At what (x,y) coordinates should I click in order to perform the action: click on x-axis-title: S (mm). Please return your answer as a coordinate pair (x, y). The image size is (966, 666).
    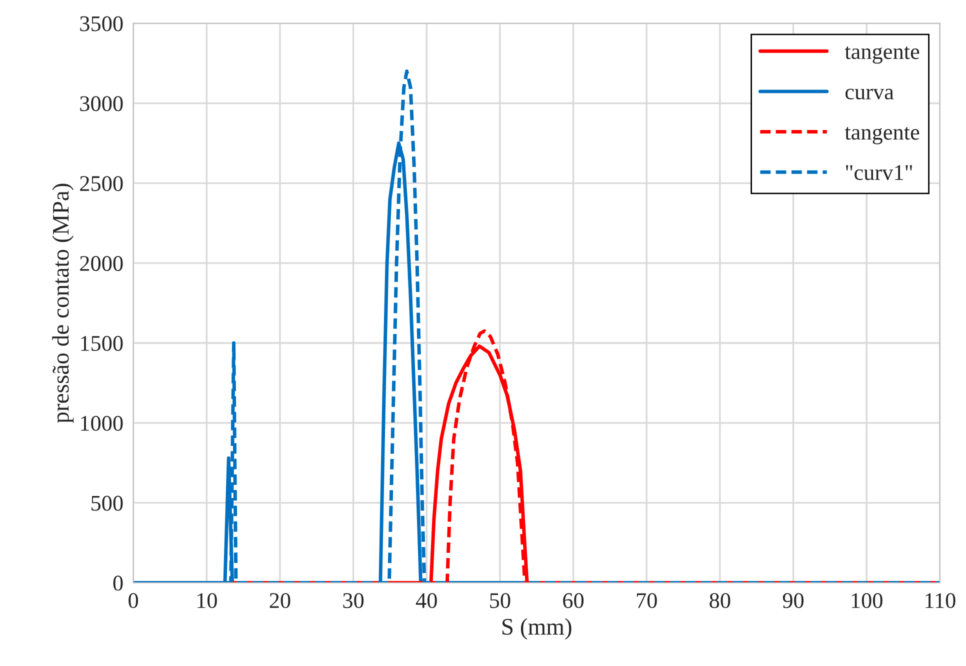
    Looking at the image, I should click on (537, 629).